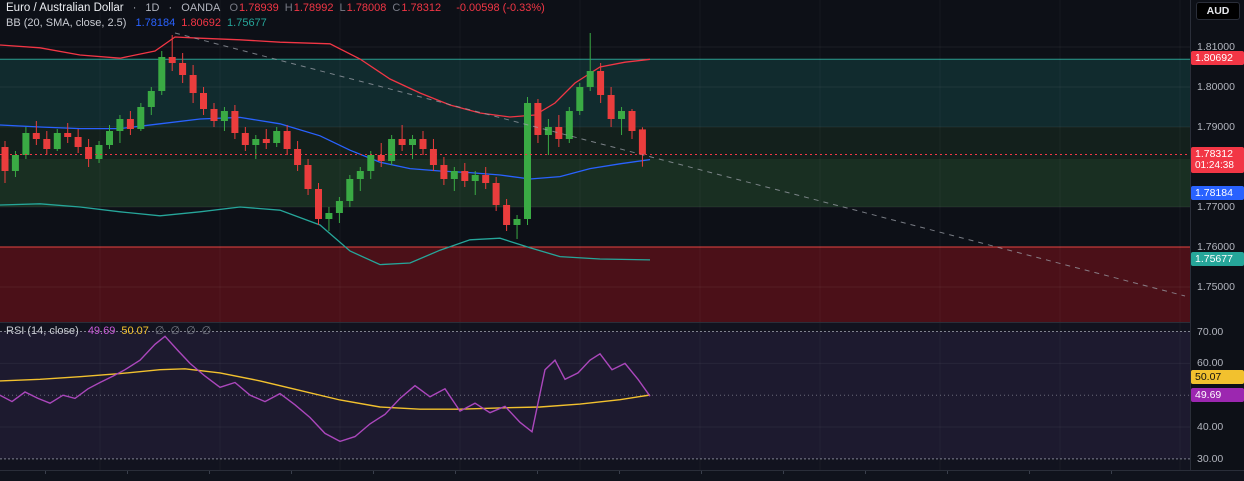 This screenshot has height=481, width=1244. What do you see at coordinates (1216, 47) in the screenshot?
I see `price-axis-label: 1.81000` at bounding box center [1216, 47].